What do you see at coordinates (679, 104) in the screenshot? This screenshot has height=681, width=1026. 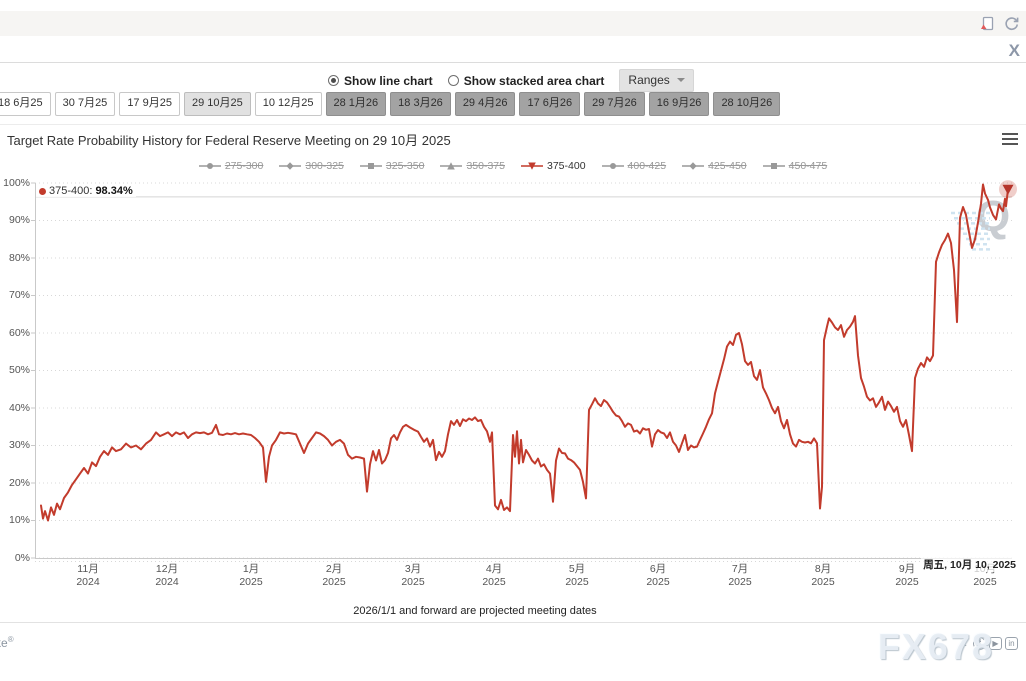 I see `meeting-date-tab-10: 16 9月26` at bounding box center [679, 104].